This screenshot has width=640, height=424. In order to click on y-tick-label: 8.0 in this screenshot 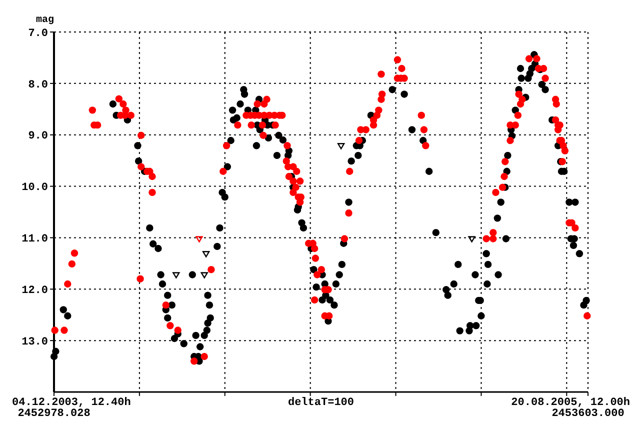, I will do `click(38, 85)`.